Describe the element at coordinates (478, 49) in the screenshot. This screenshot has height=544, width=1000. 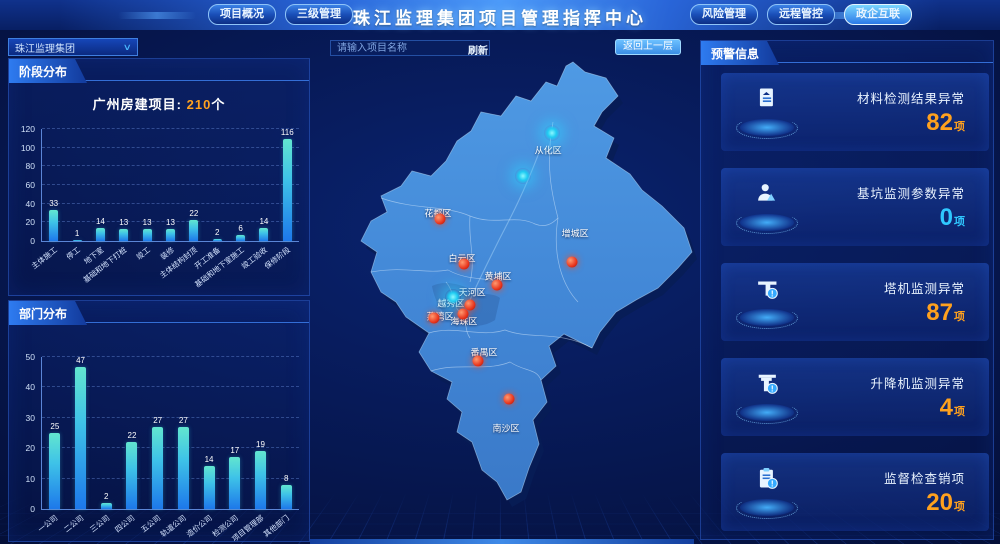
I see `refresh-button: 刷新` at that location.